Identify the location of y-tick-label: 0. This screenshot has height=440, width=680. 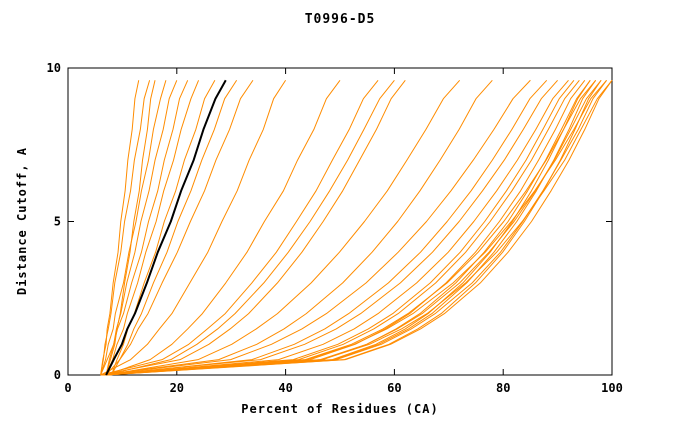
(57, 375).